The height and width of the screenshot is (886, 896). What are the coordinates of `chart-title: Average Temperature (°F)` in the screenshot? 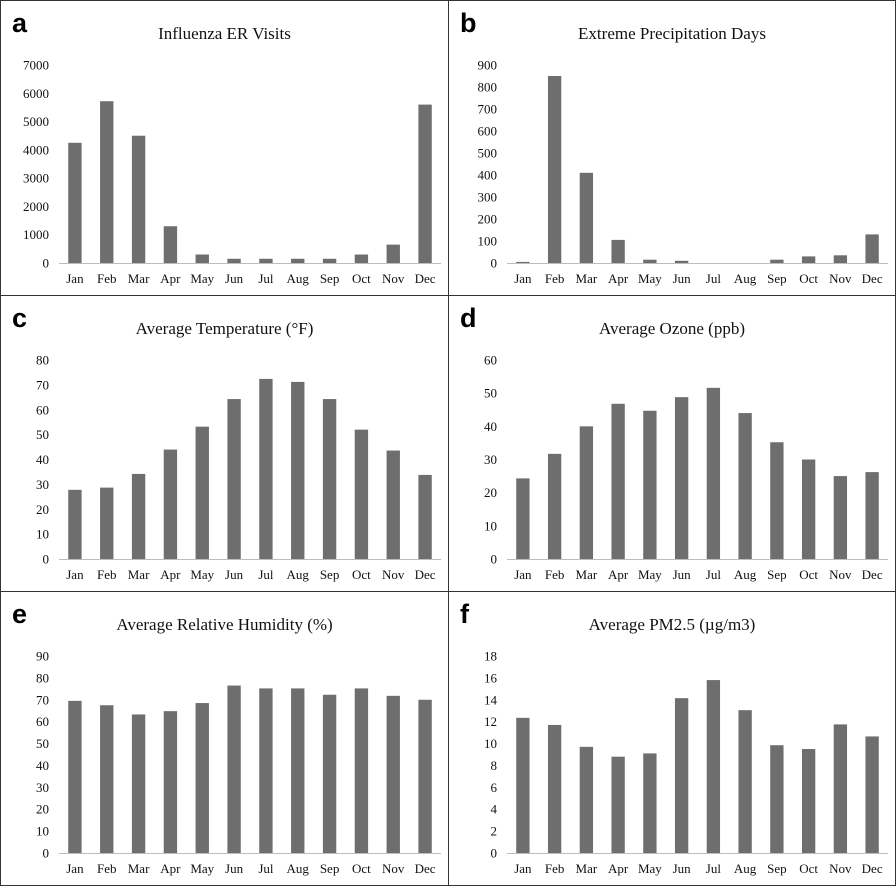 It's located at (225, 328).